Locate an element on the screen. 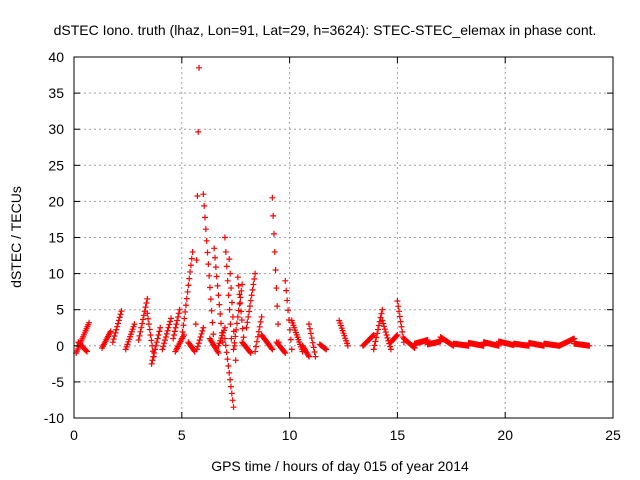 The height and width of the screenshot is (480, 640). x-tick-label: 10 is located at coordinates (290, 435).